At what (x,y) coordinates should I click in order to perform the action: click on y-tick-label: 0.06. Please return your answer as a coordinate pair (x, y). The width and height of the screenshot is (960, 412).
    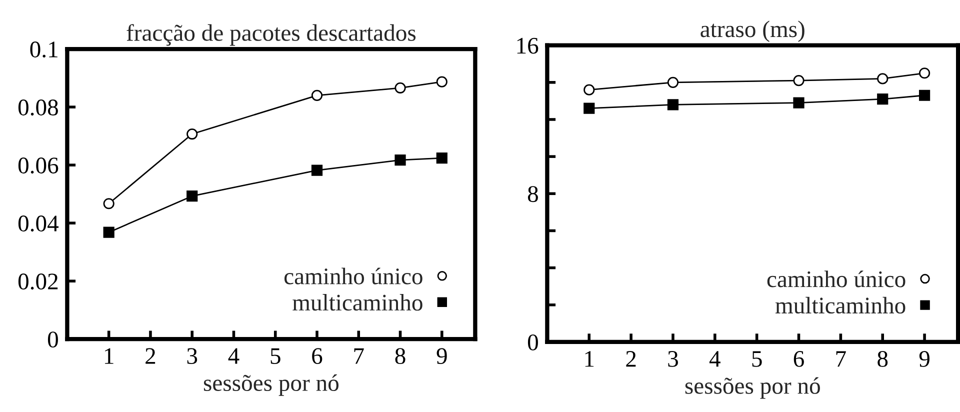
    Looking at the image, I should click on (38, 166).